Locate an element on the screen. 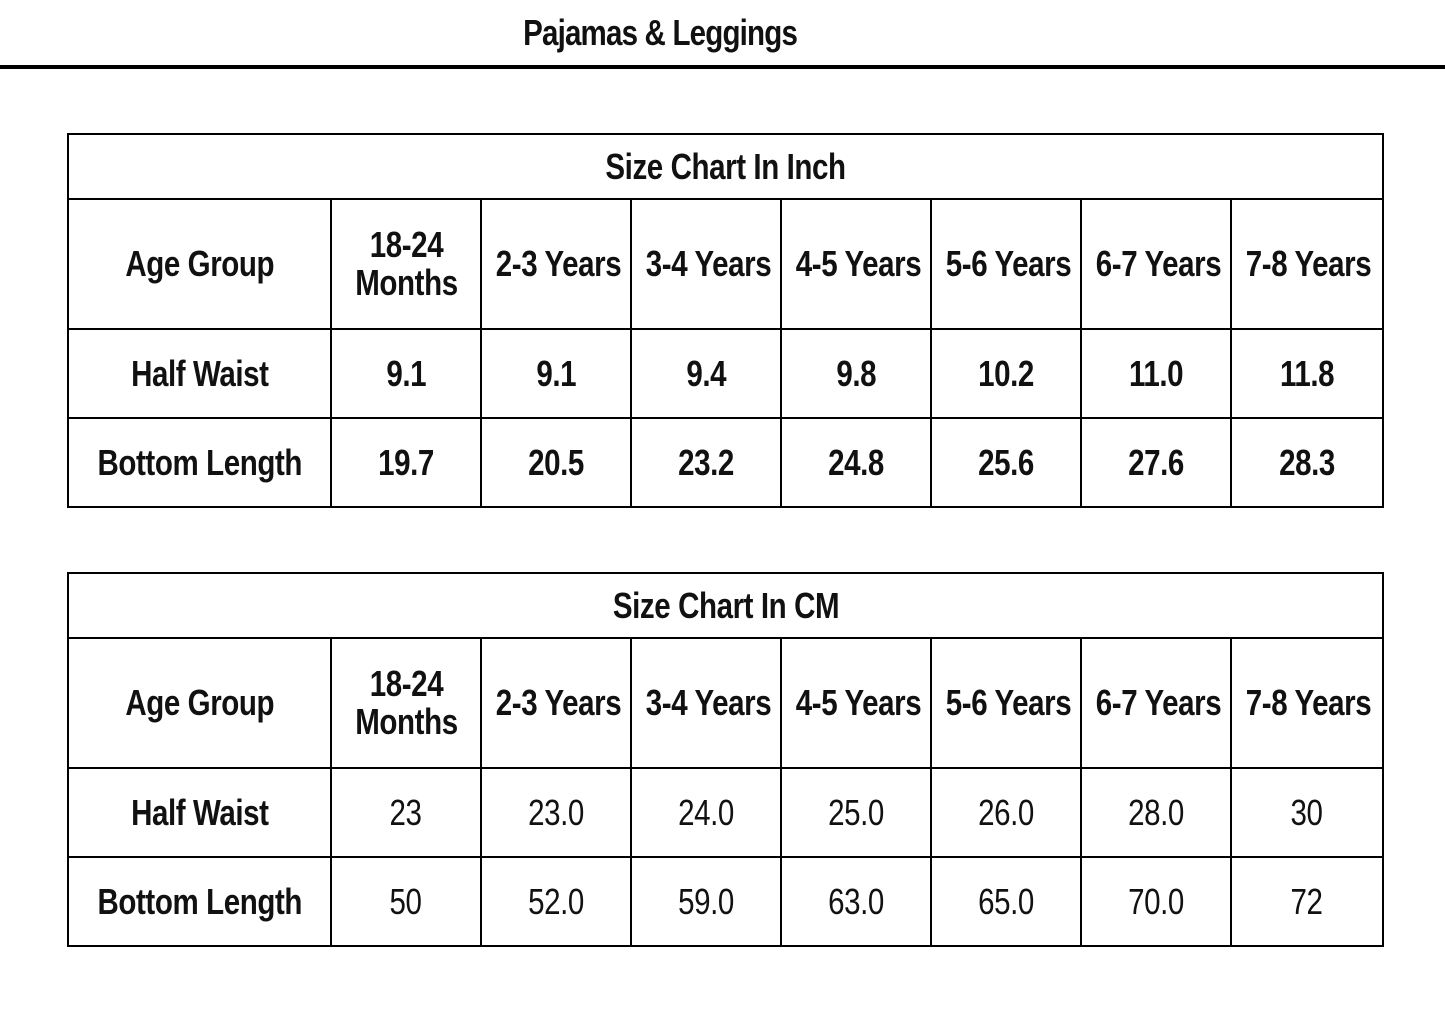 This screenshot has width=1445, height=1022. table-cell: 23.0 is located at coordinates (556, 812).